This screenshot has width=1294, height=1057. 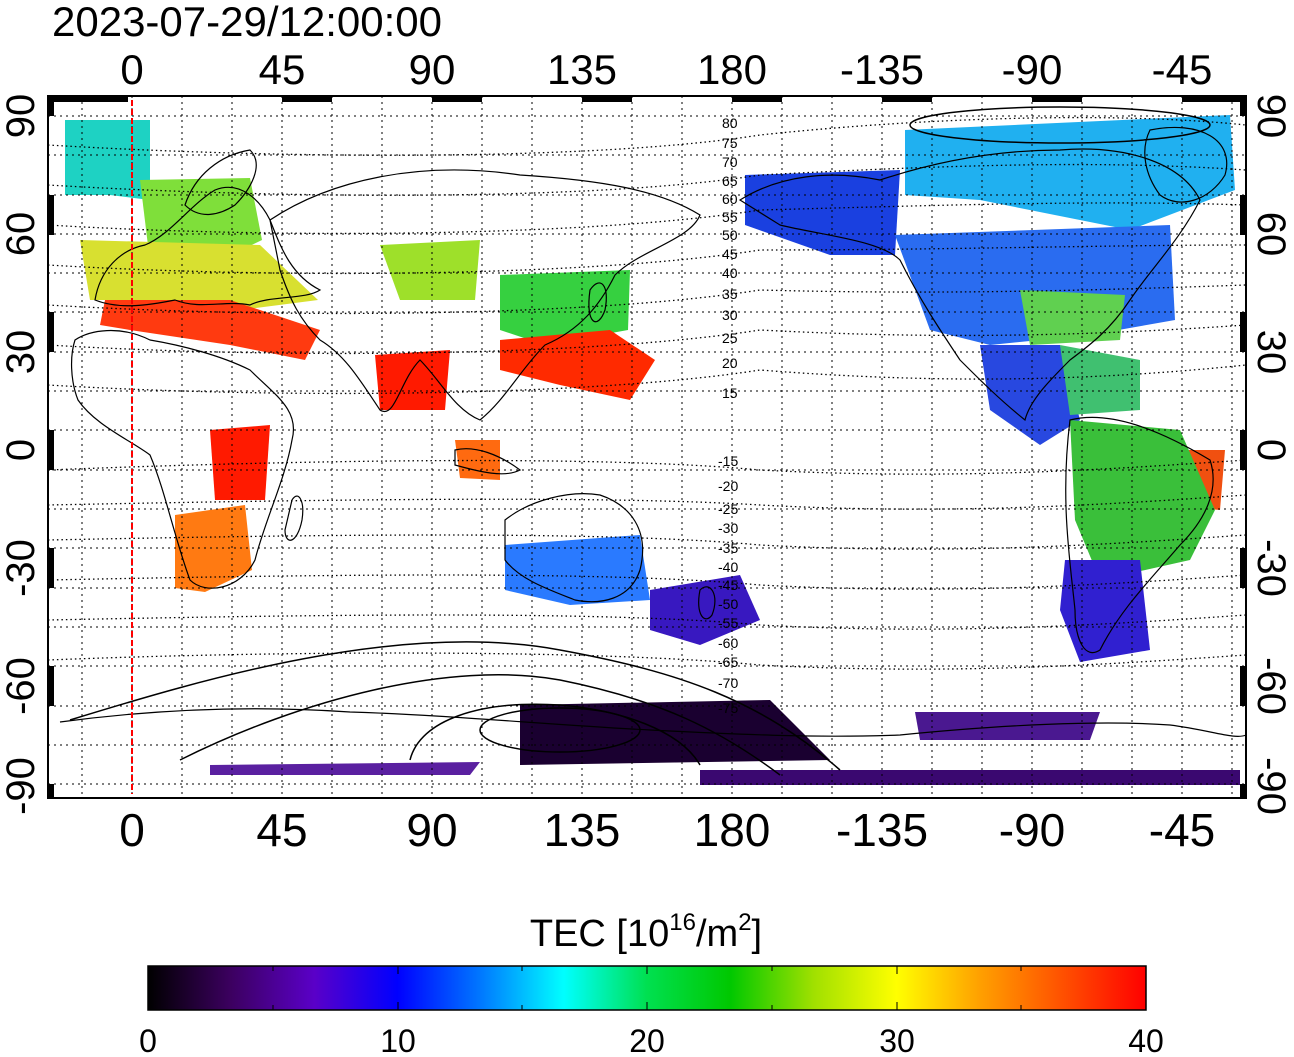 I want to click on tec-patch-canada-arctic, so click(x=1070, y=172).